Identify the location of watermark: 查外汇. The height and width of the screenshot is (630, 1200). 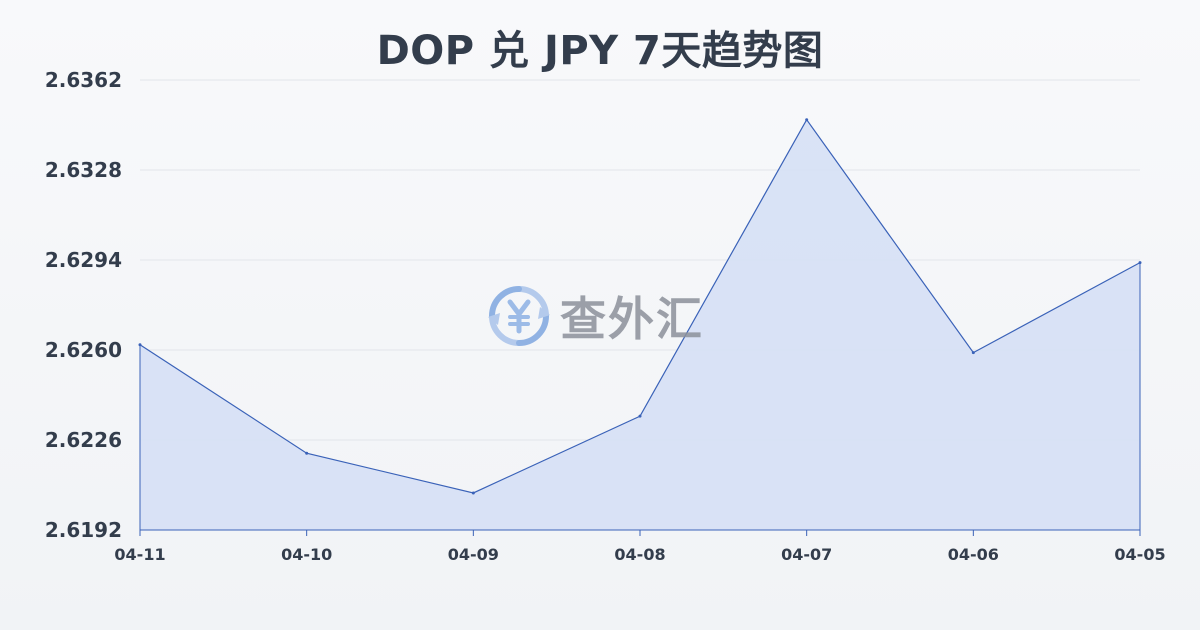
(596, 316).